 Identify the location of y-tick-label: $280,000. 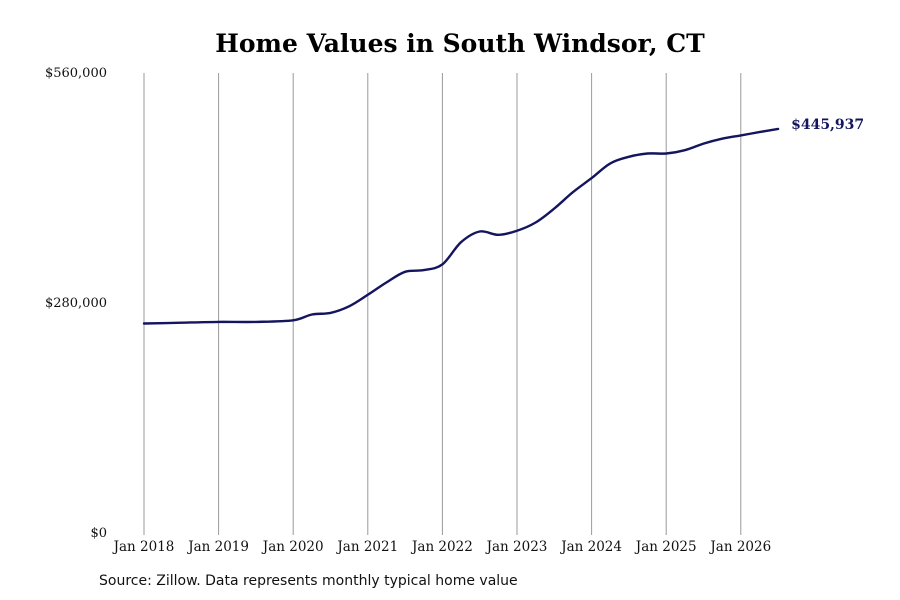
(76, 303).